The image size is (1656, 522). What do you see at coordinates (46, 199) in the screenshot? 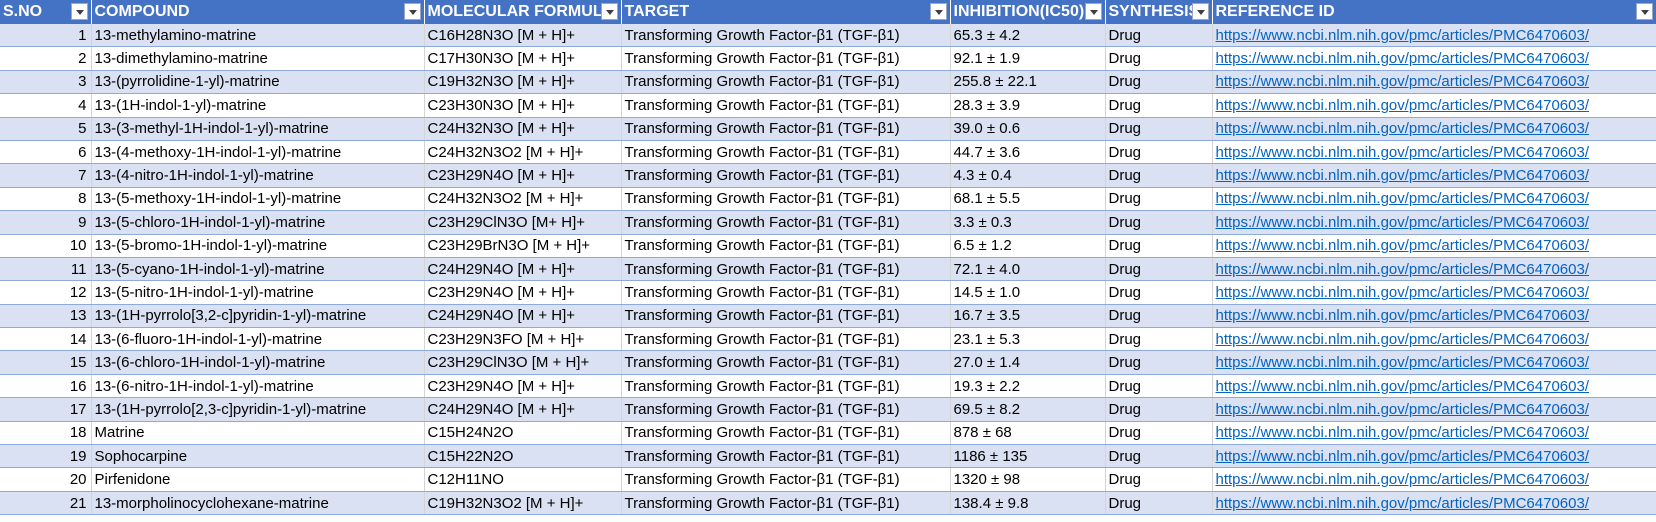
I see `sno-cell: 8` at bounding box center [46, 199].